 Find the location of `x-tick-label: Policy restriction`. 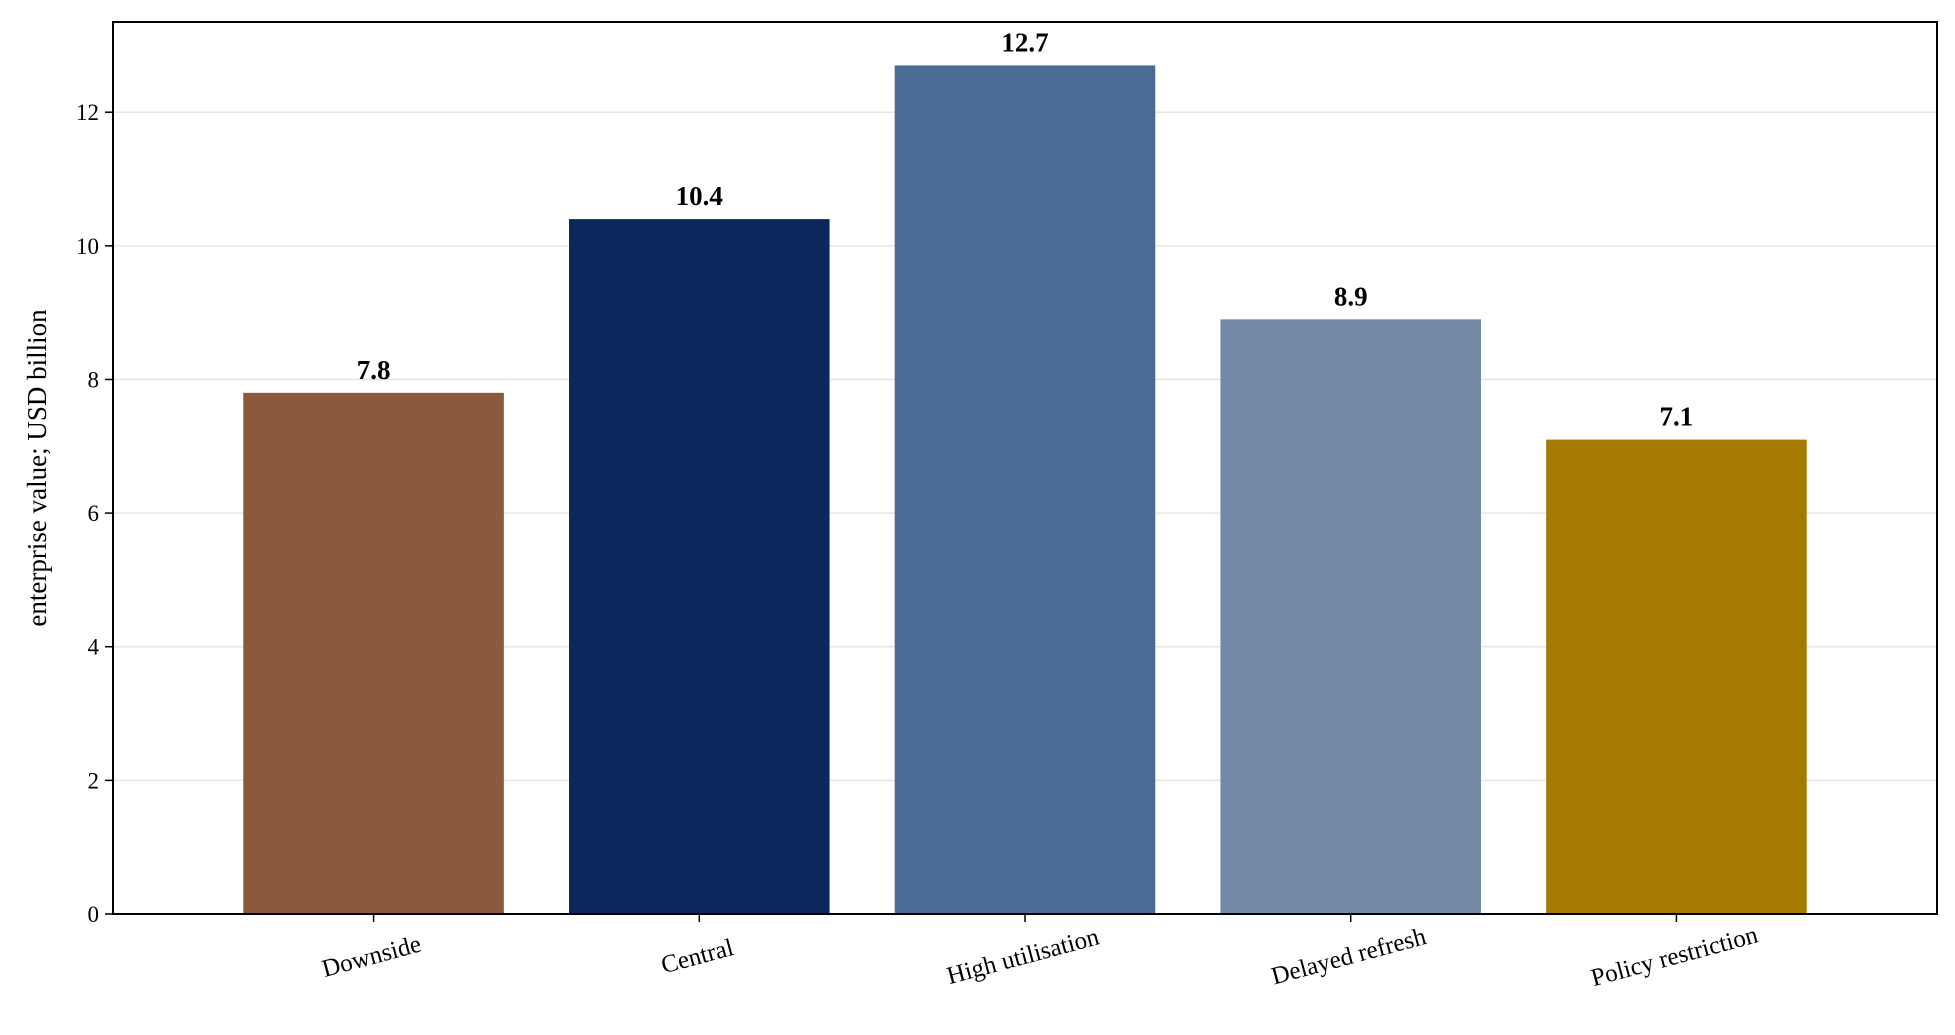

x-tick-label: Policy restriction is located at coordinates (1674, 956).